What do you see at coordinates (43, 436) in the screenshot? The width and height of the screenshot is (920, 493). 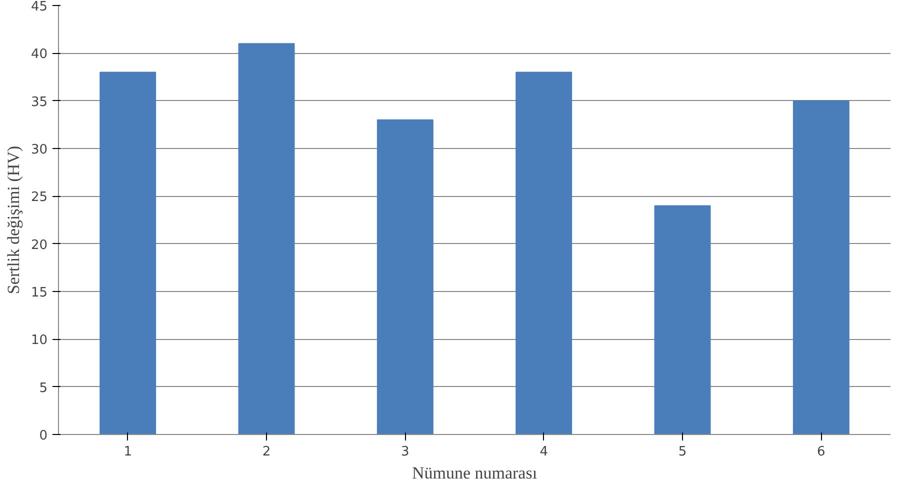 I see `y-tick-label: 0` at bounding box center [43, 436].